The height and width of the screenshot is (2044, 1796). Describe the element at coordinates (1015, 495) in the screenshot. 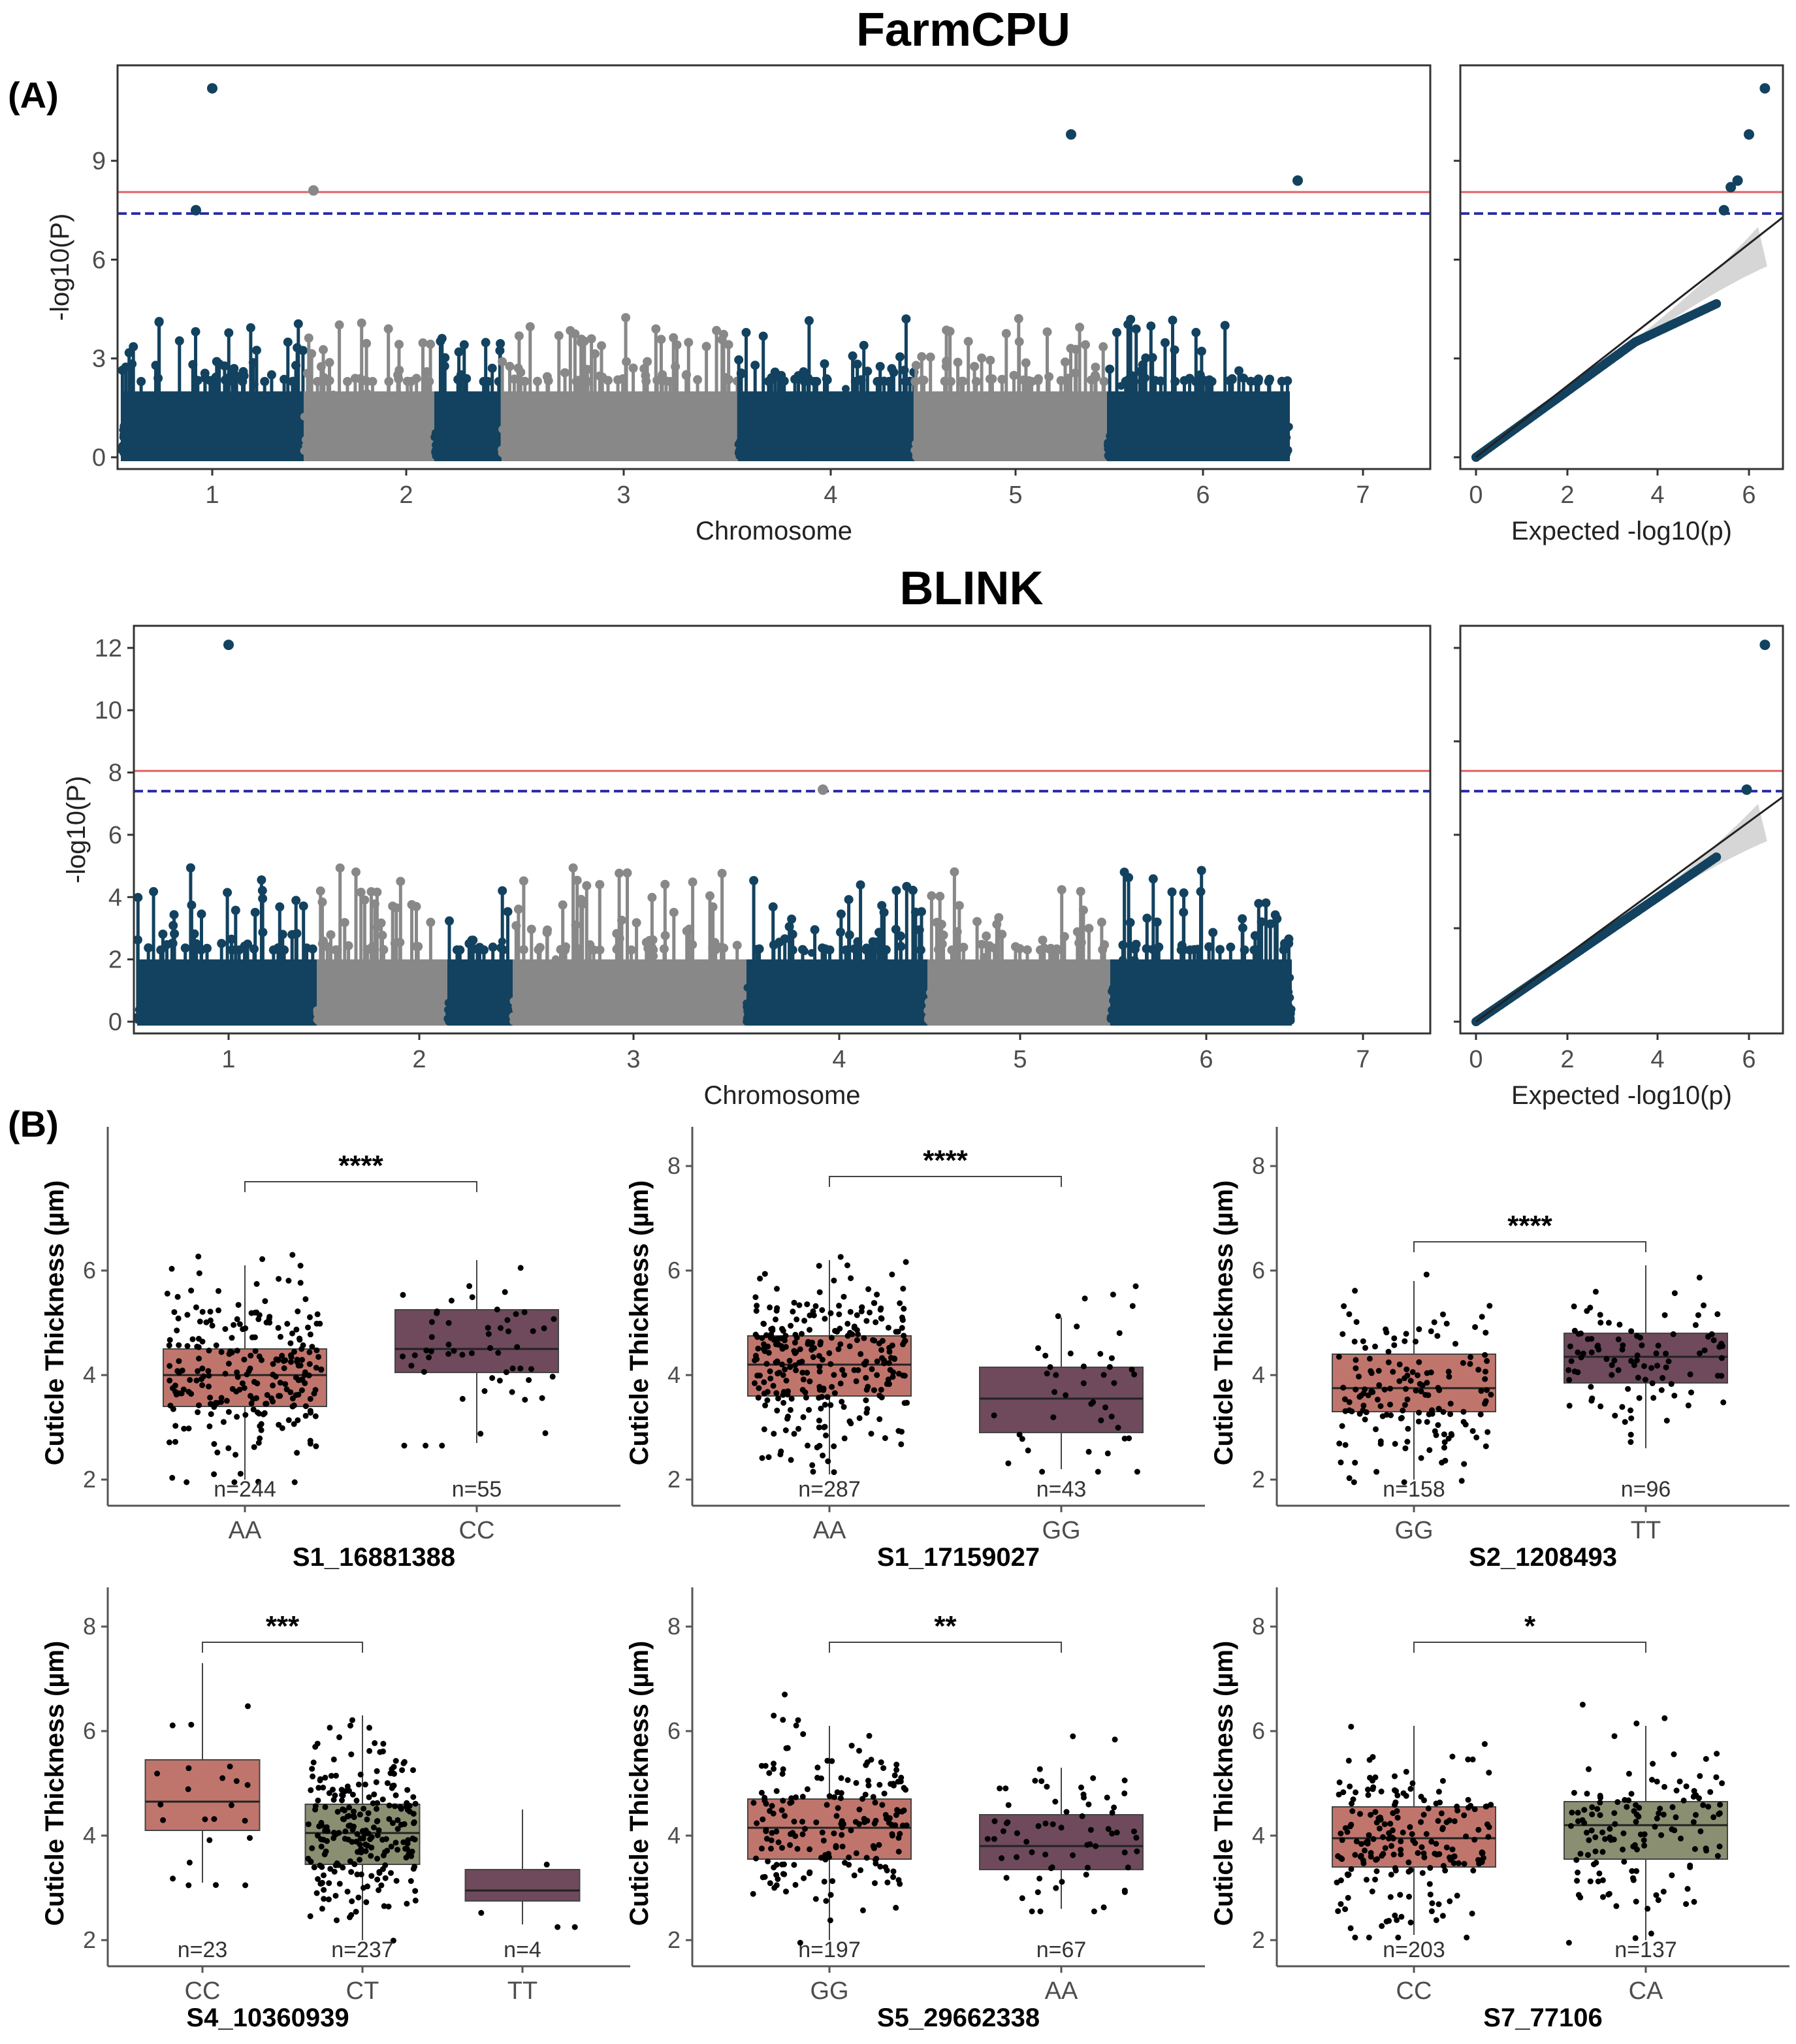

I see `x-tick-label: 5` at that location.